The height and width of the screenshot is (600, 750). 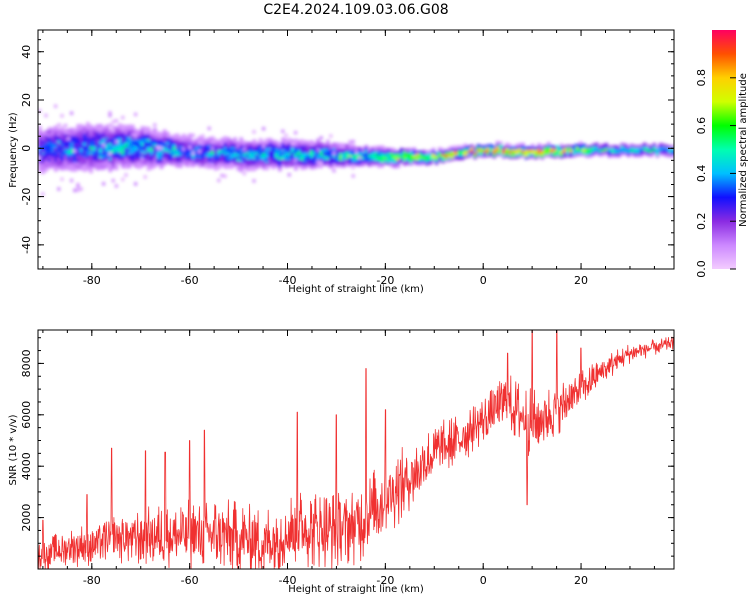 What do you see at coordinates (483, 580) in the screenshot?
I see `snr-xtick-label: 0` at bounding box center [483, 580].